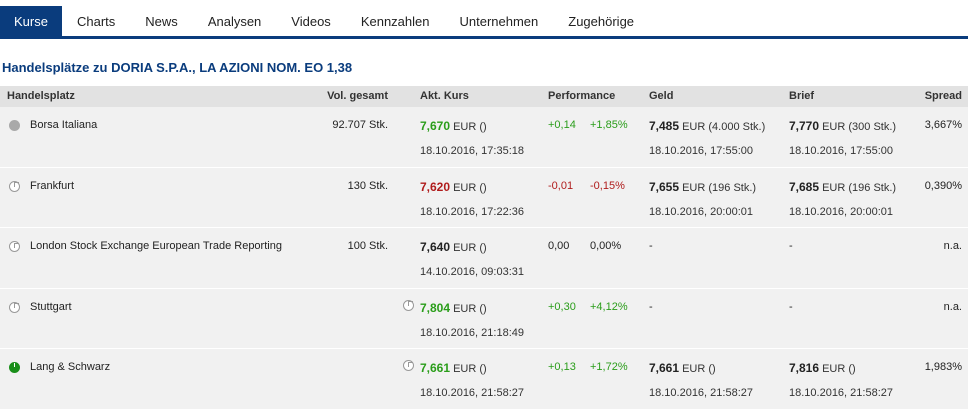  Describe the element at coordinates (943, 96) in the screenshot. I see `col-spread: Spread` at that location.